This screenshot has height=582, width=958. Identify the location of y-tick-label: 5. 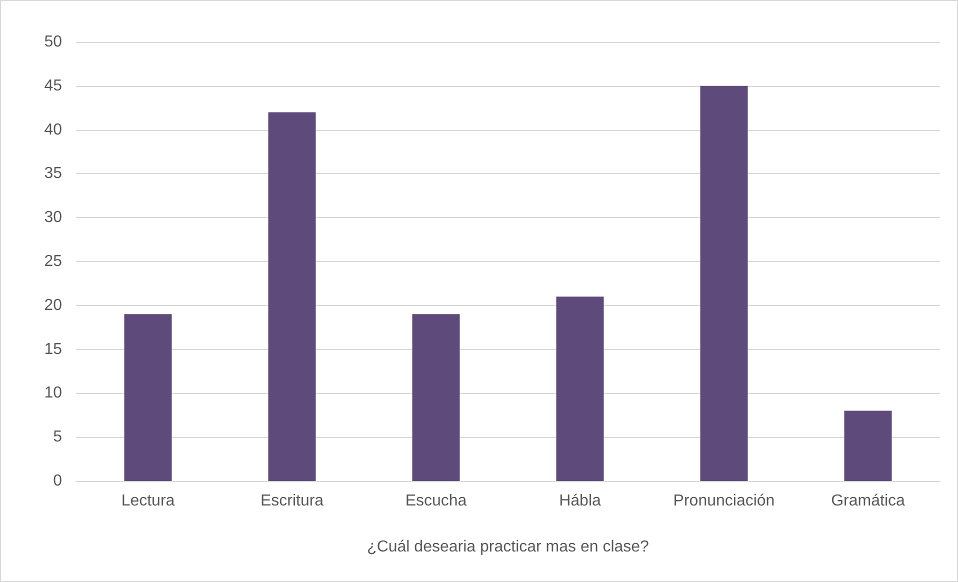
(57, 437).